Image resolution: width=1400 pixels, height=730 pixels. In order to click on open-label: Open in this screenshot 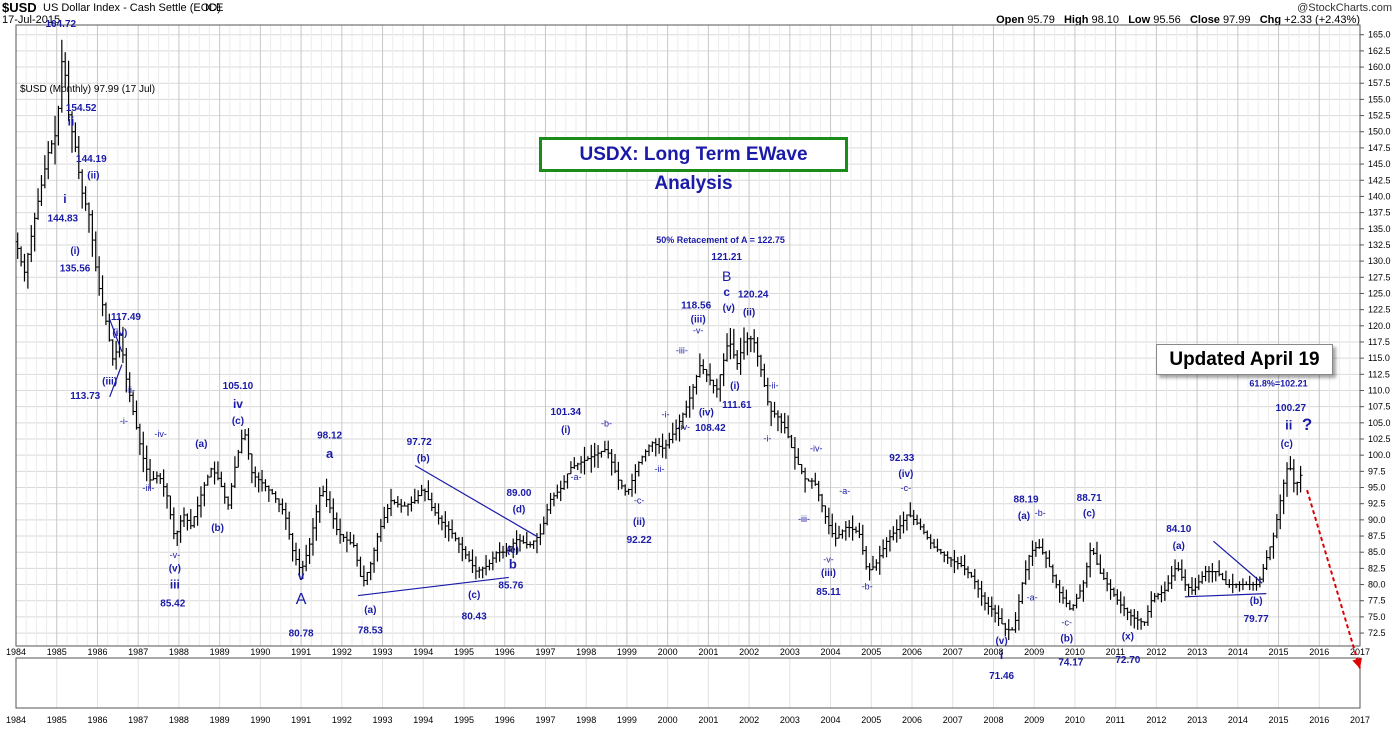, I will do `click(1010, 20)`.